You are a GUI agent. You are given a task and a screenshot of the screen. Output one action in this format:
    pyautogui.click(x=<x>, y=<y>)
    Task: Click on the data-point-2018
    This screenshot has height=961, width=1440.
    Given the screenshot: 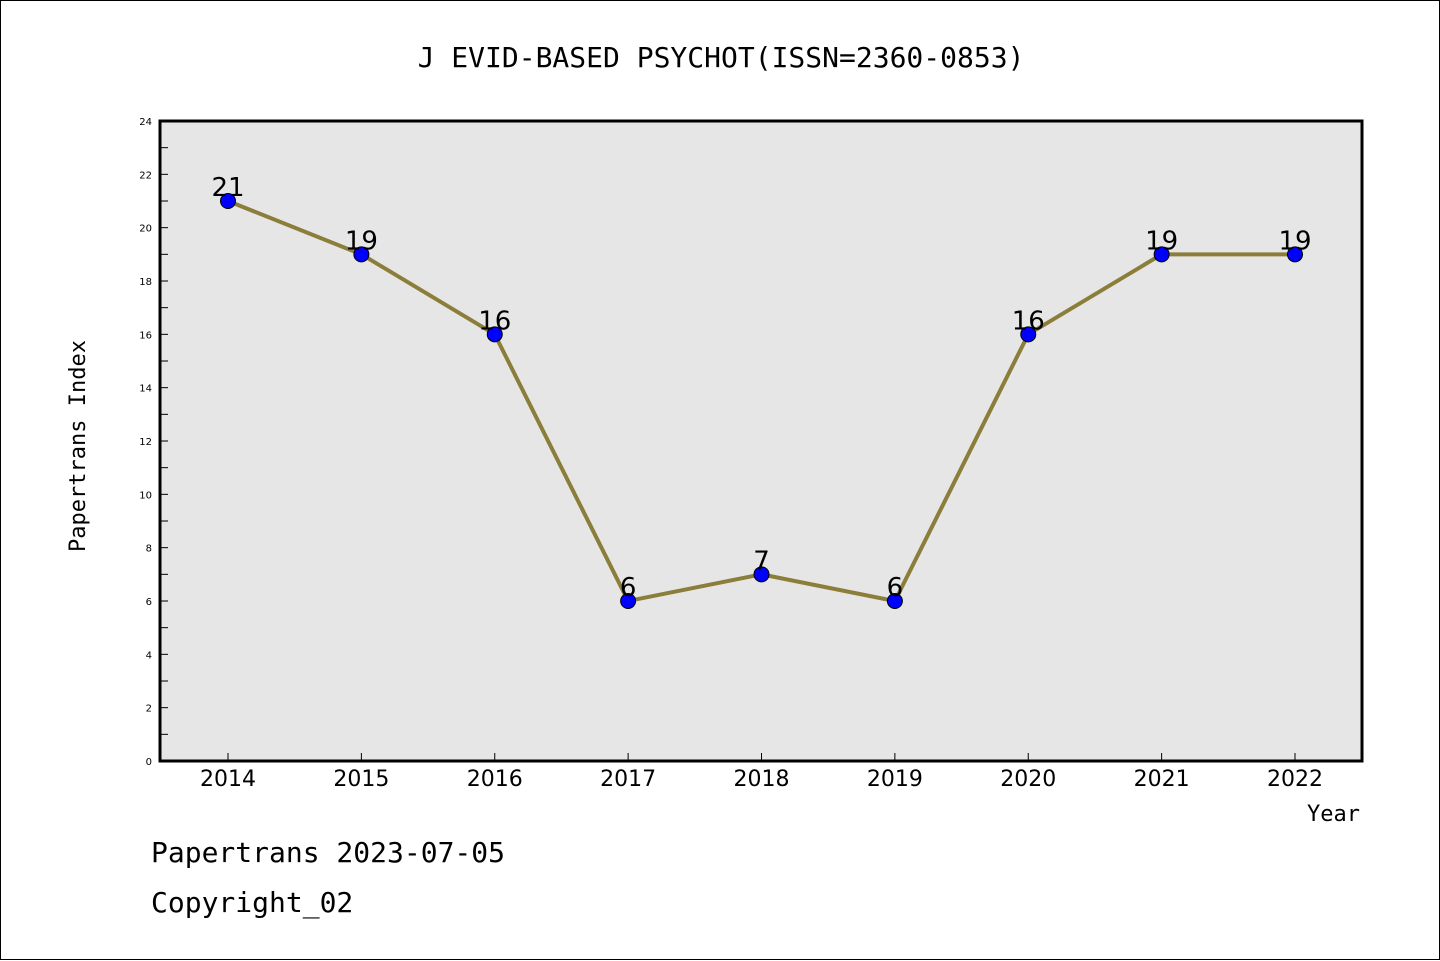 What is the action you would take?
    pyautogui.click(x=761, y=574)
    